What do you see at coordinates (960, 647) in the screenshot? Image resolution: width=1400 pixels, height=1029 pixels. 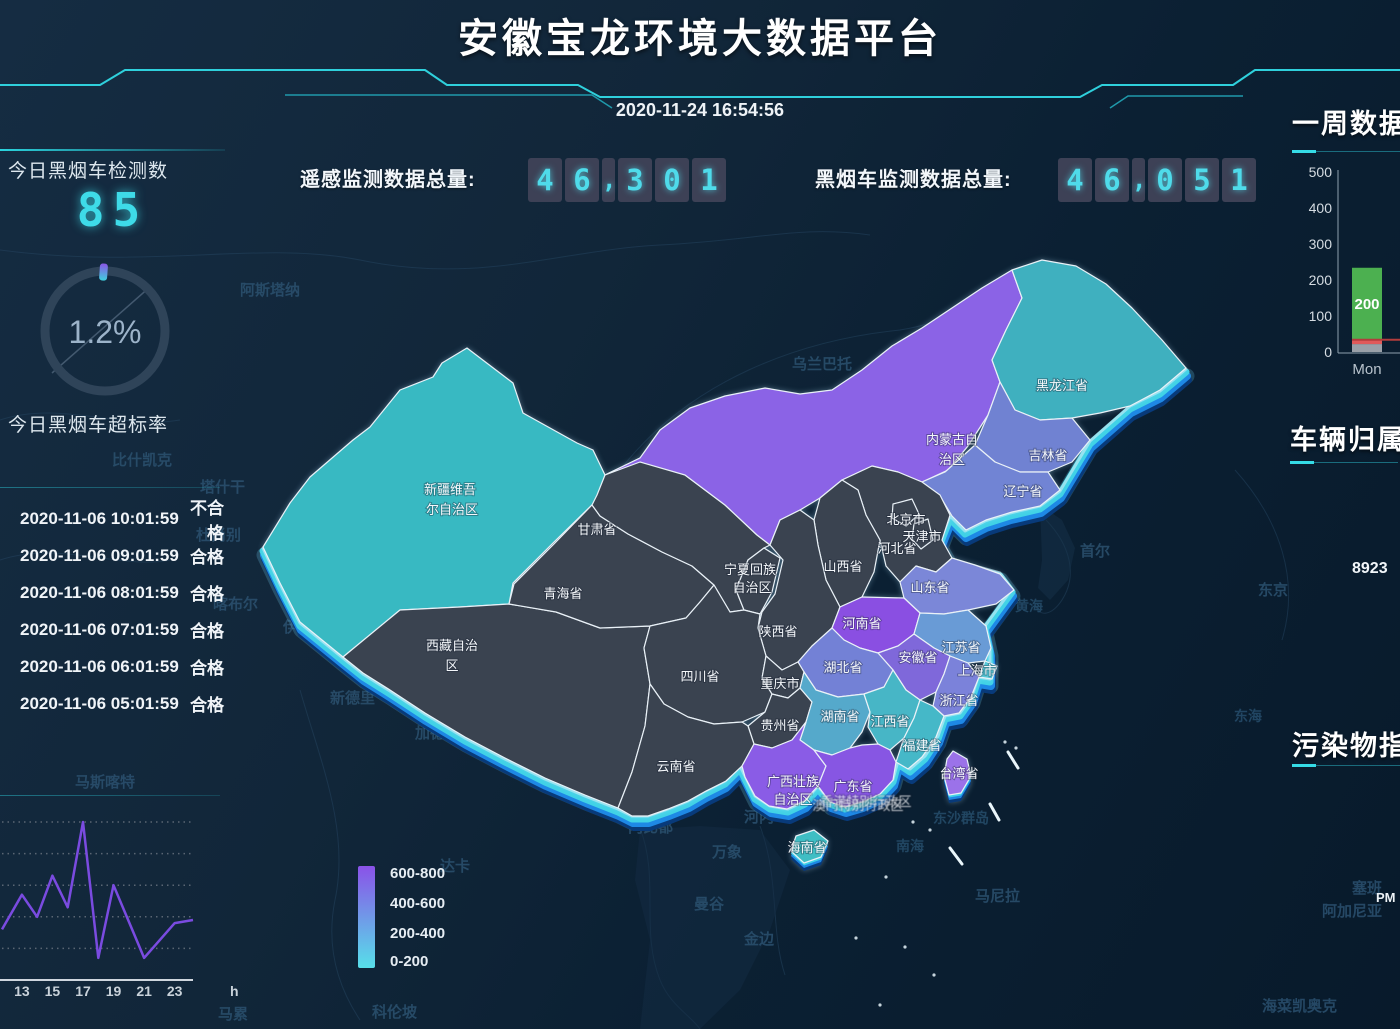 I see `province-label-jiangsu: 江苏省` at bounding box center [960, 647].